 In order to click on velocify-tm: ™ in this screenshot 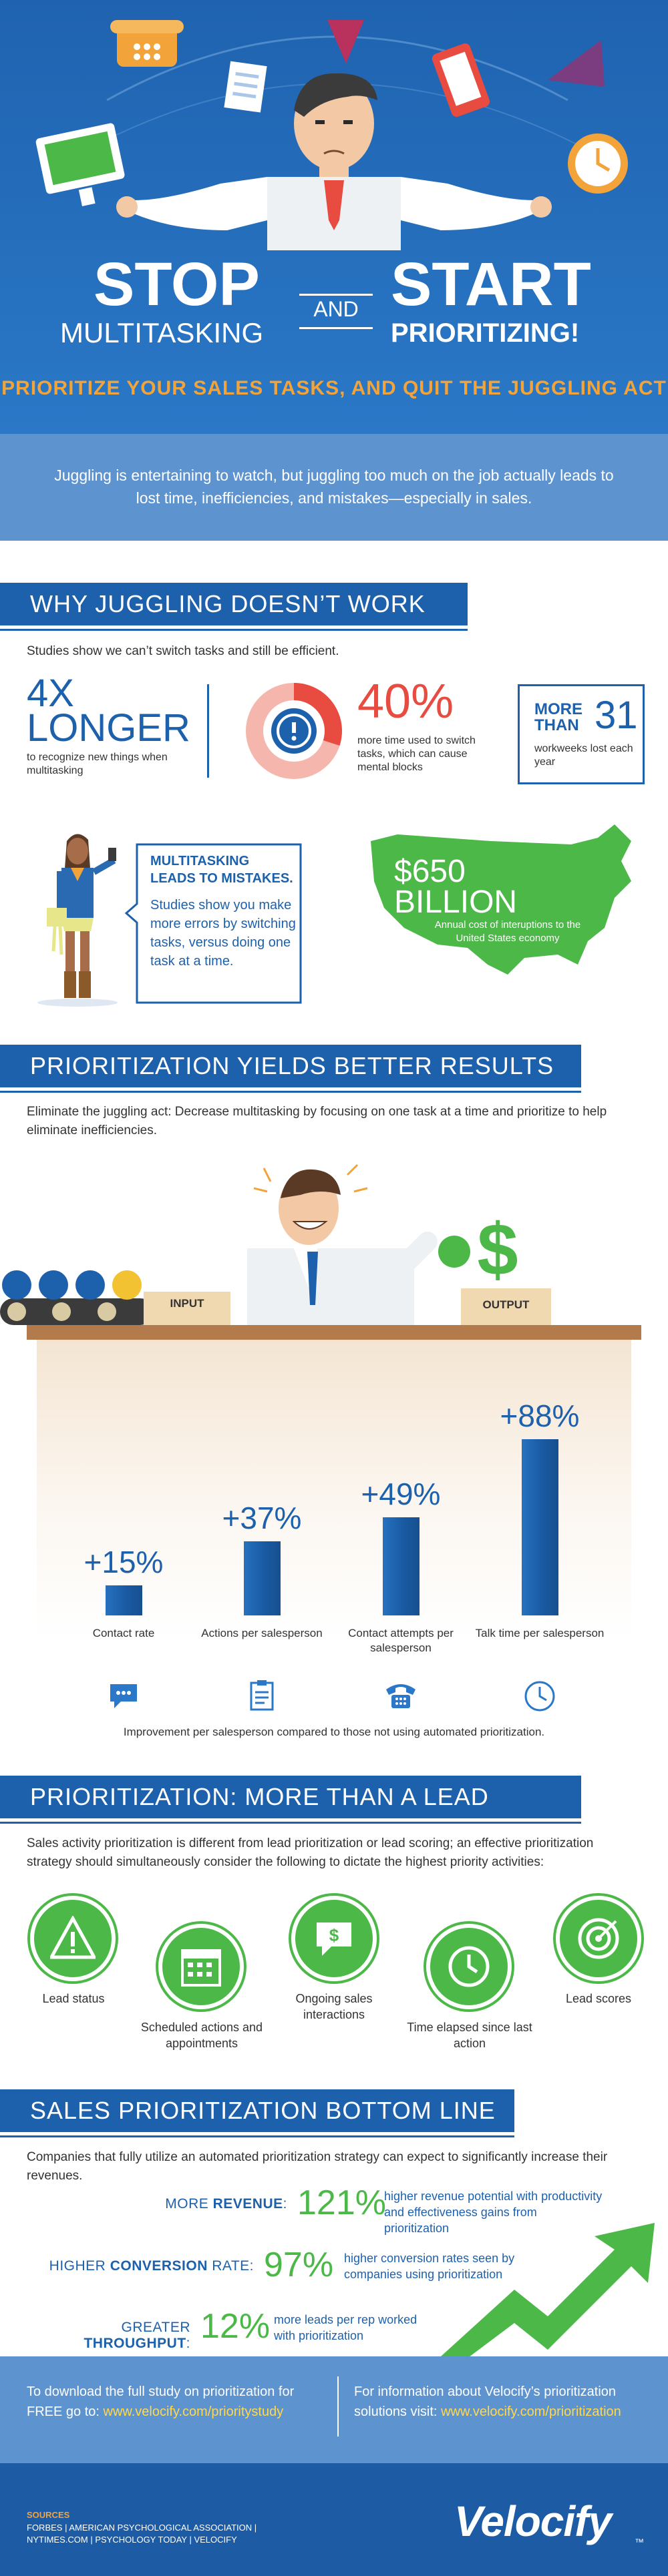, I will do `click(639, 2542)`.